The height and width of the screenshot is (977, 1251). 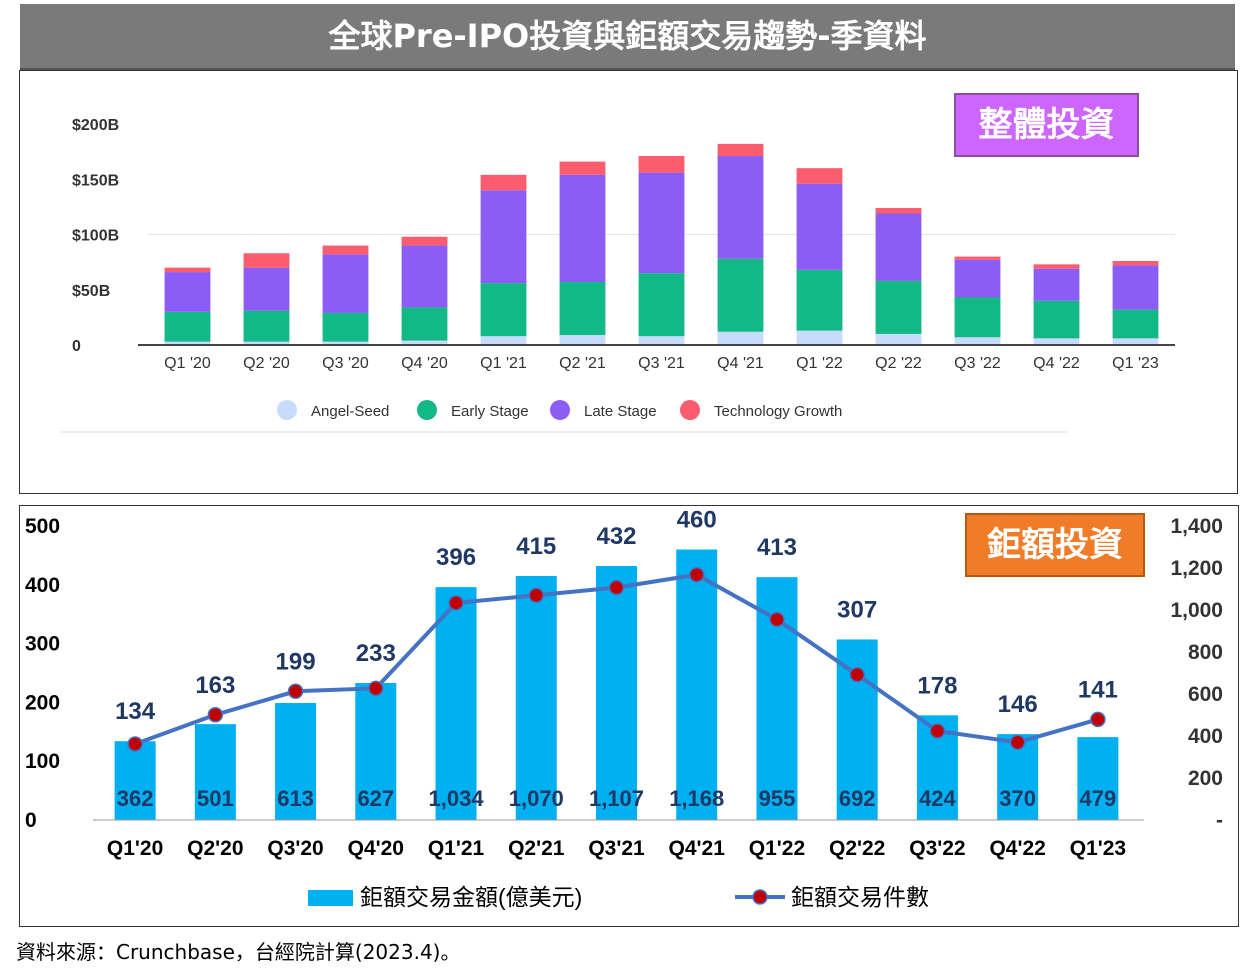 What do you see at coordinates (1098, 689) in the screenshot?
I see `bar-data-label: 141` at bounding box center [1098, 689].